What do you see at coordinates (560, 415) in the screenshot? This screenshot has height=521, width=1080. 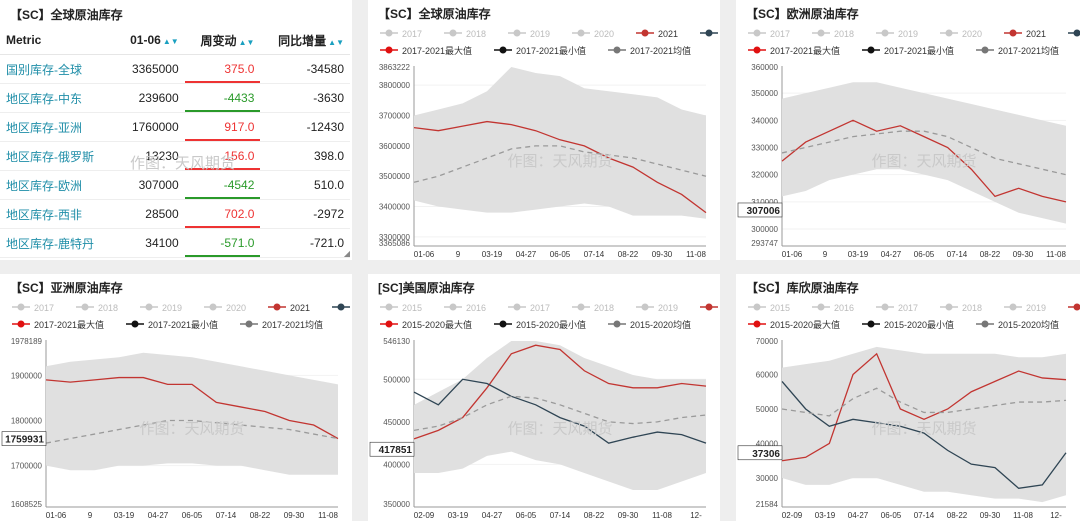 I see `range-band` at bounding box center [560, 415].